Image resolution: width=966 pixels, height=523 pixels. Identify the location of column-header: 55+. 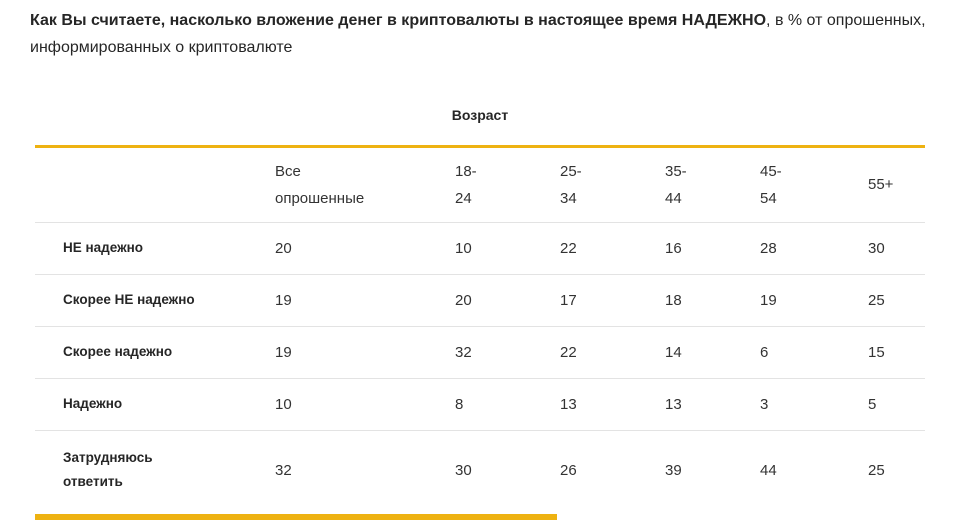
(896, 185).